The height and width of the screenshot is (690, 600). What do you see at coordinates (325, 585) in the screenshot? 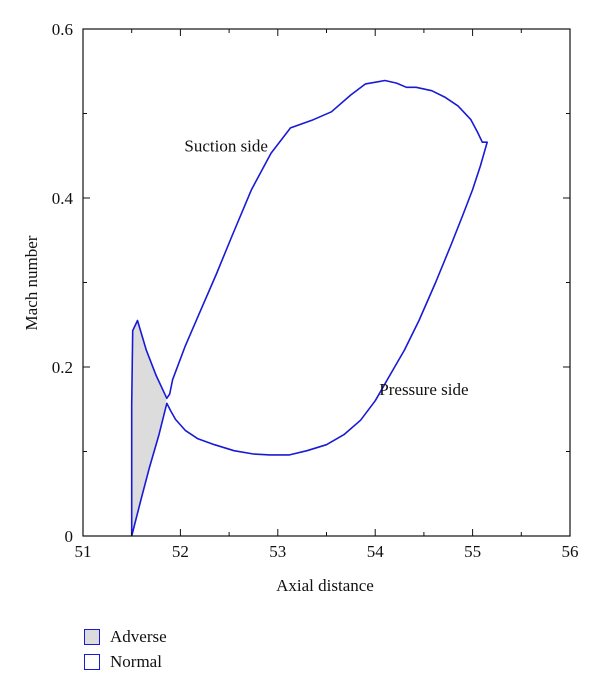
I see `x-axis-title: Axial distance` at bounding box center [325, 585].